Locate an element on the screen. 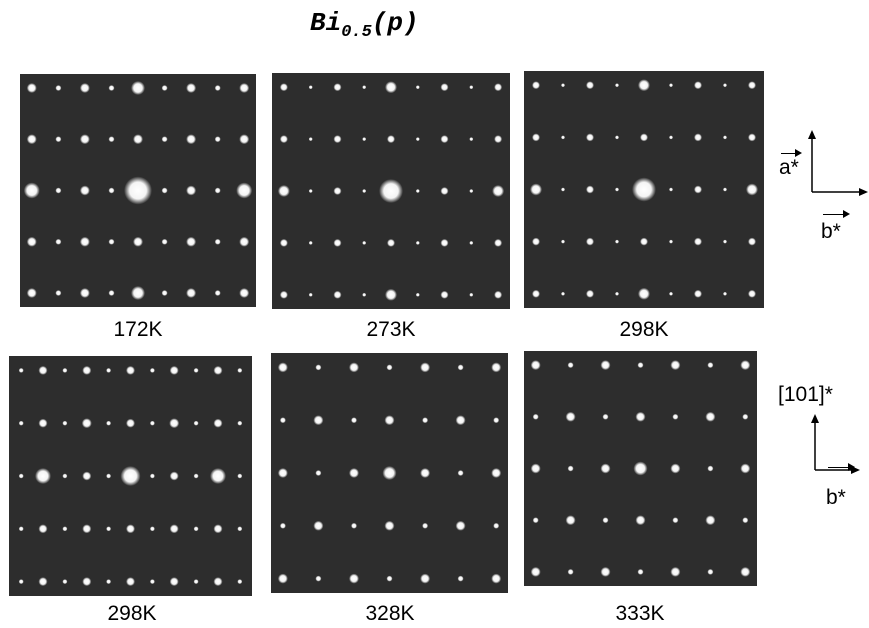 The height and width of the screenshot is (628, 869). panel-label-328k: 328K is located at coordinates (390, 613).